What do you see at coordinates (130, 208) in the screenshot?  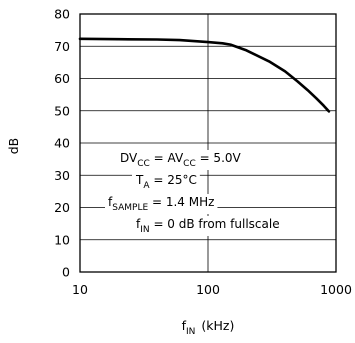 I see `annotation-subscript: SAMPLE` at bounding box center [130, 208].